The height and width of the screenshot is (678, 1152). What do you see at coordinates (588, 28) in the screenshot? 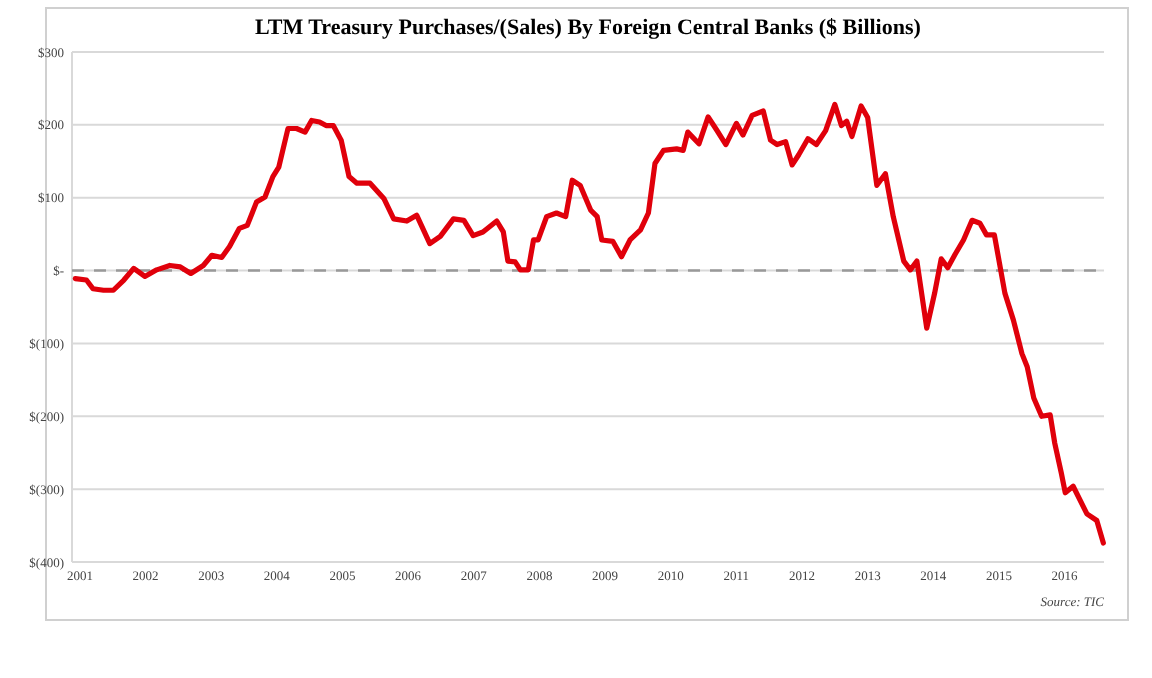
I see `chart-title: LTM Treasury Purchases/(Sales) By Foreign Central Banks ($ Billions)` at bounding box center [588, 28].